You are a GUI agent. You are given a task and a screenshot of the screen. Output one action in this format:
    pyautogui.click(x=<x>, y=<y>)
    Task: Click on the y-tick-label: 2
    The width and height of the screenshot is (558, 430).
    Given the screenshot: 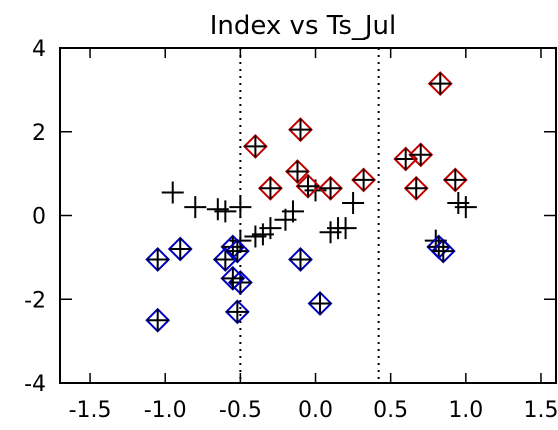 What is the action you would take?
    pyautogui.click(x=39, y=133)
    